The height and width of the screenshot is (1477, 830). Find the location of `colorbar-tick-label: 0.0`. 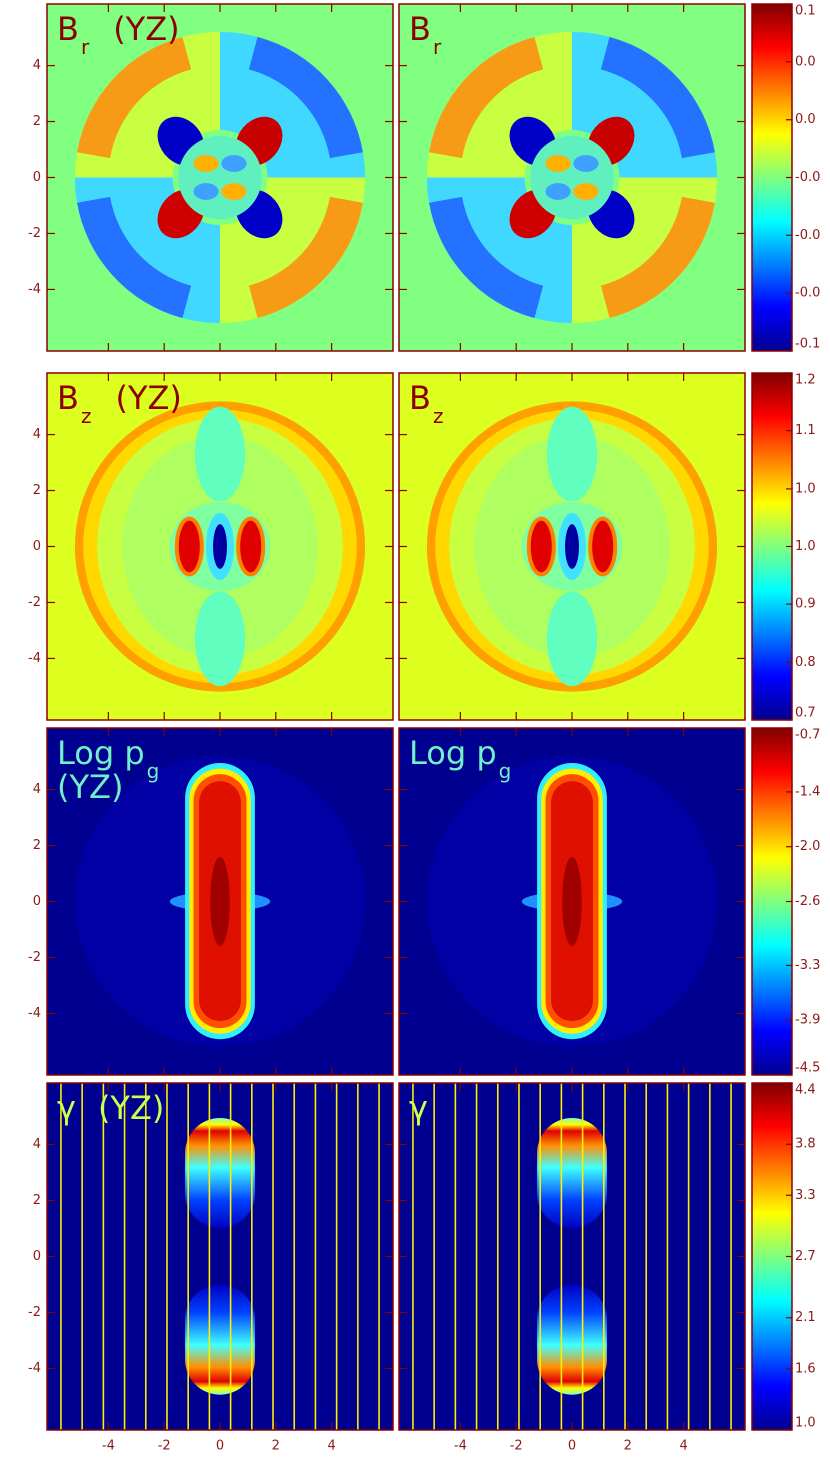

colorbar-tick-label: 0.0 is located at coordinates (805, 61).